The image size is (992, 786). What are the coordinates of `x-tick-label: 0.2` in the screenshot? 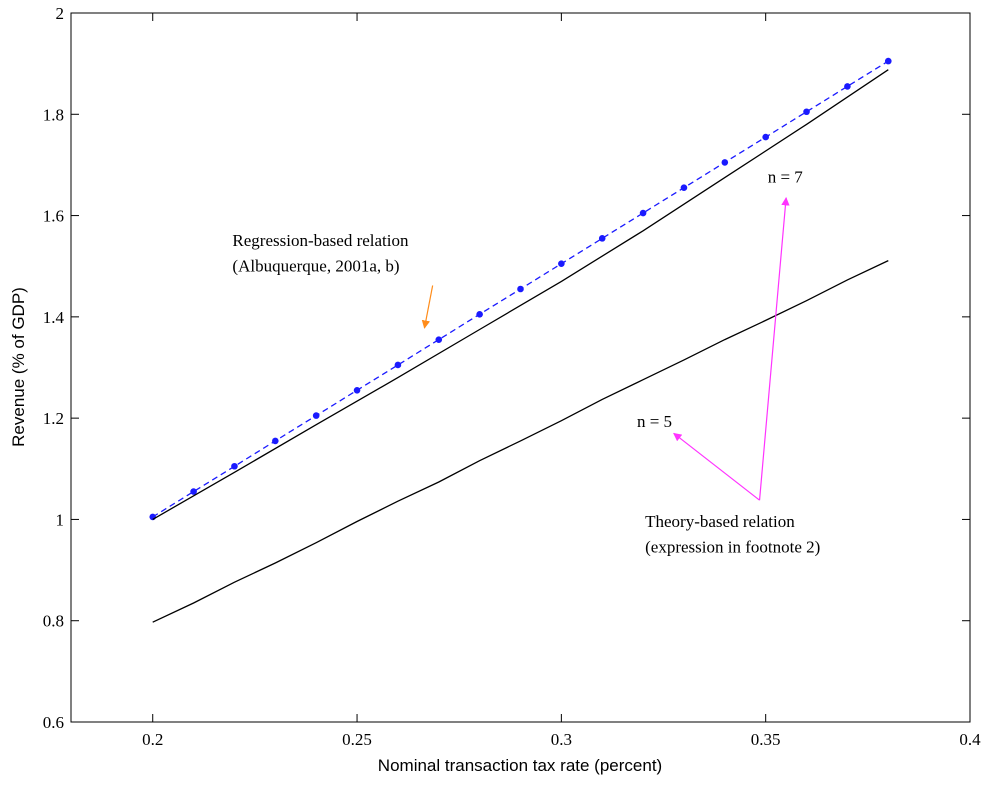 It's located at (152, 739).